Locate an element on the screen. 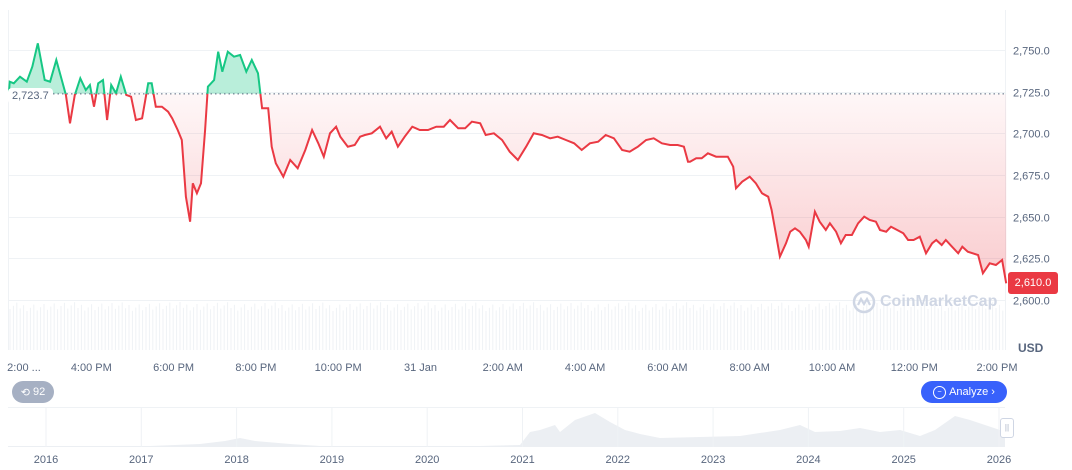 The image size is (1072, 470). y-tick-label: 2,650.0 is located at coordinates (1031, 219).